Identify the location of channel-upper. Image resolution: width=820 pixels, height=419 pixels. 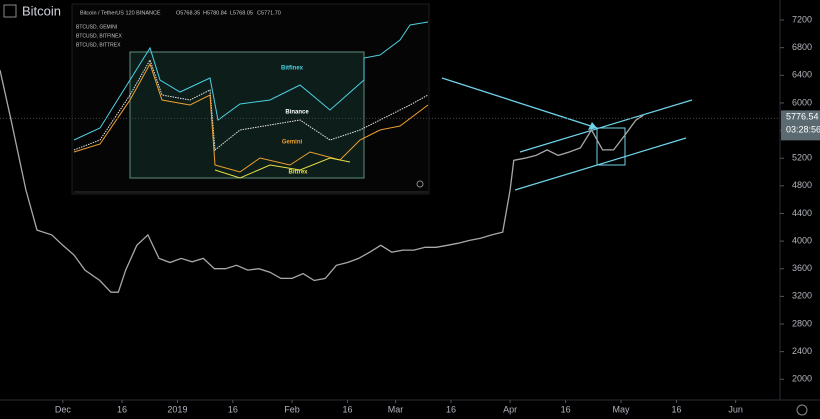
(606, 126).